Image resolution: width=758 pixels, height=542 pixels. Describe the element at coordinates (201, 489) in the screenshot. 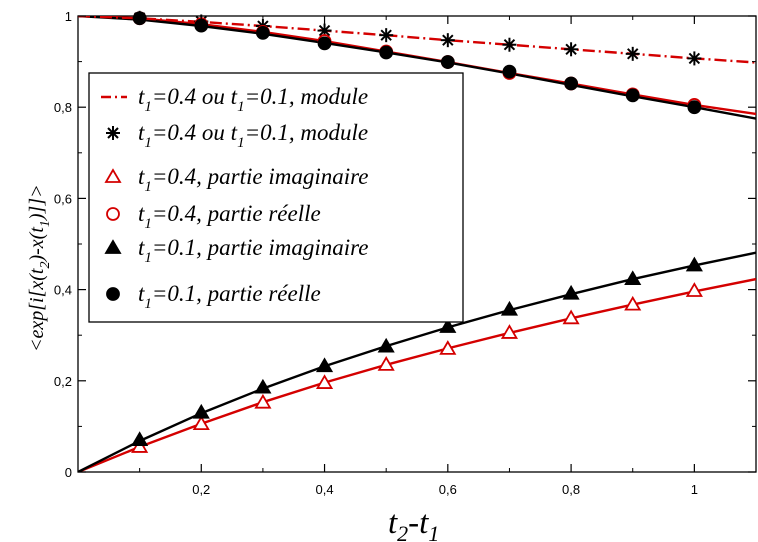

I see `x-tick-label: 0,2` at that location.